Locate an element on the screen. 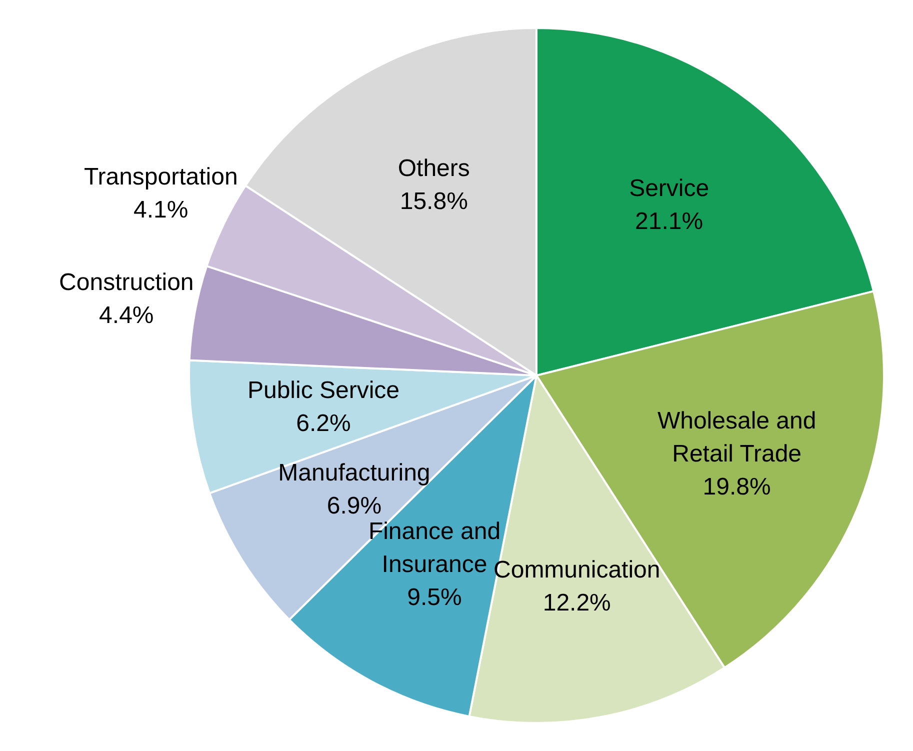 The width and height of the screenshot is (913, 751). data-label: 4.1% is located at coordinates (161, 210).